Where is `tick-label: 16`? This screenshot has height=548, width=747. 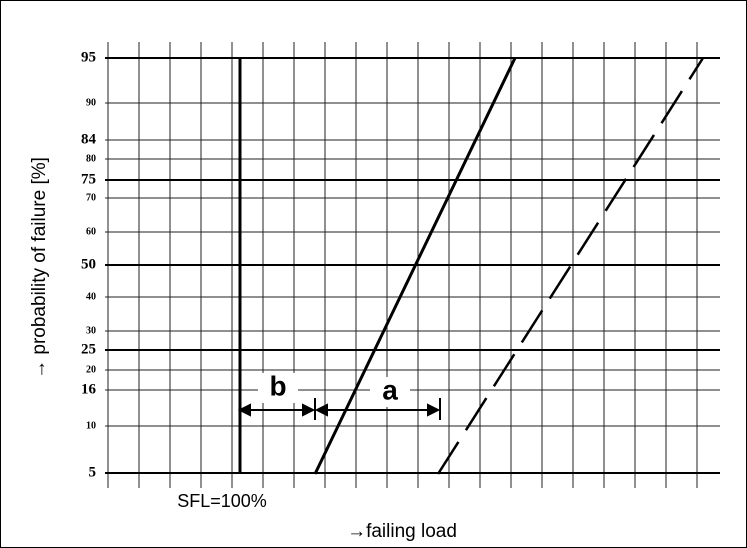 tick-label: 16 is located at coordinates (89, 389).